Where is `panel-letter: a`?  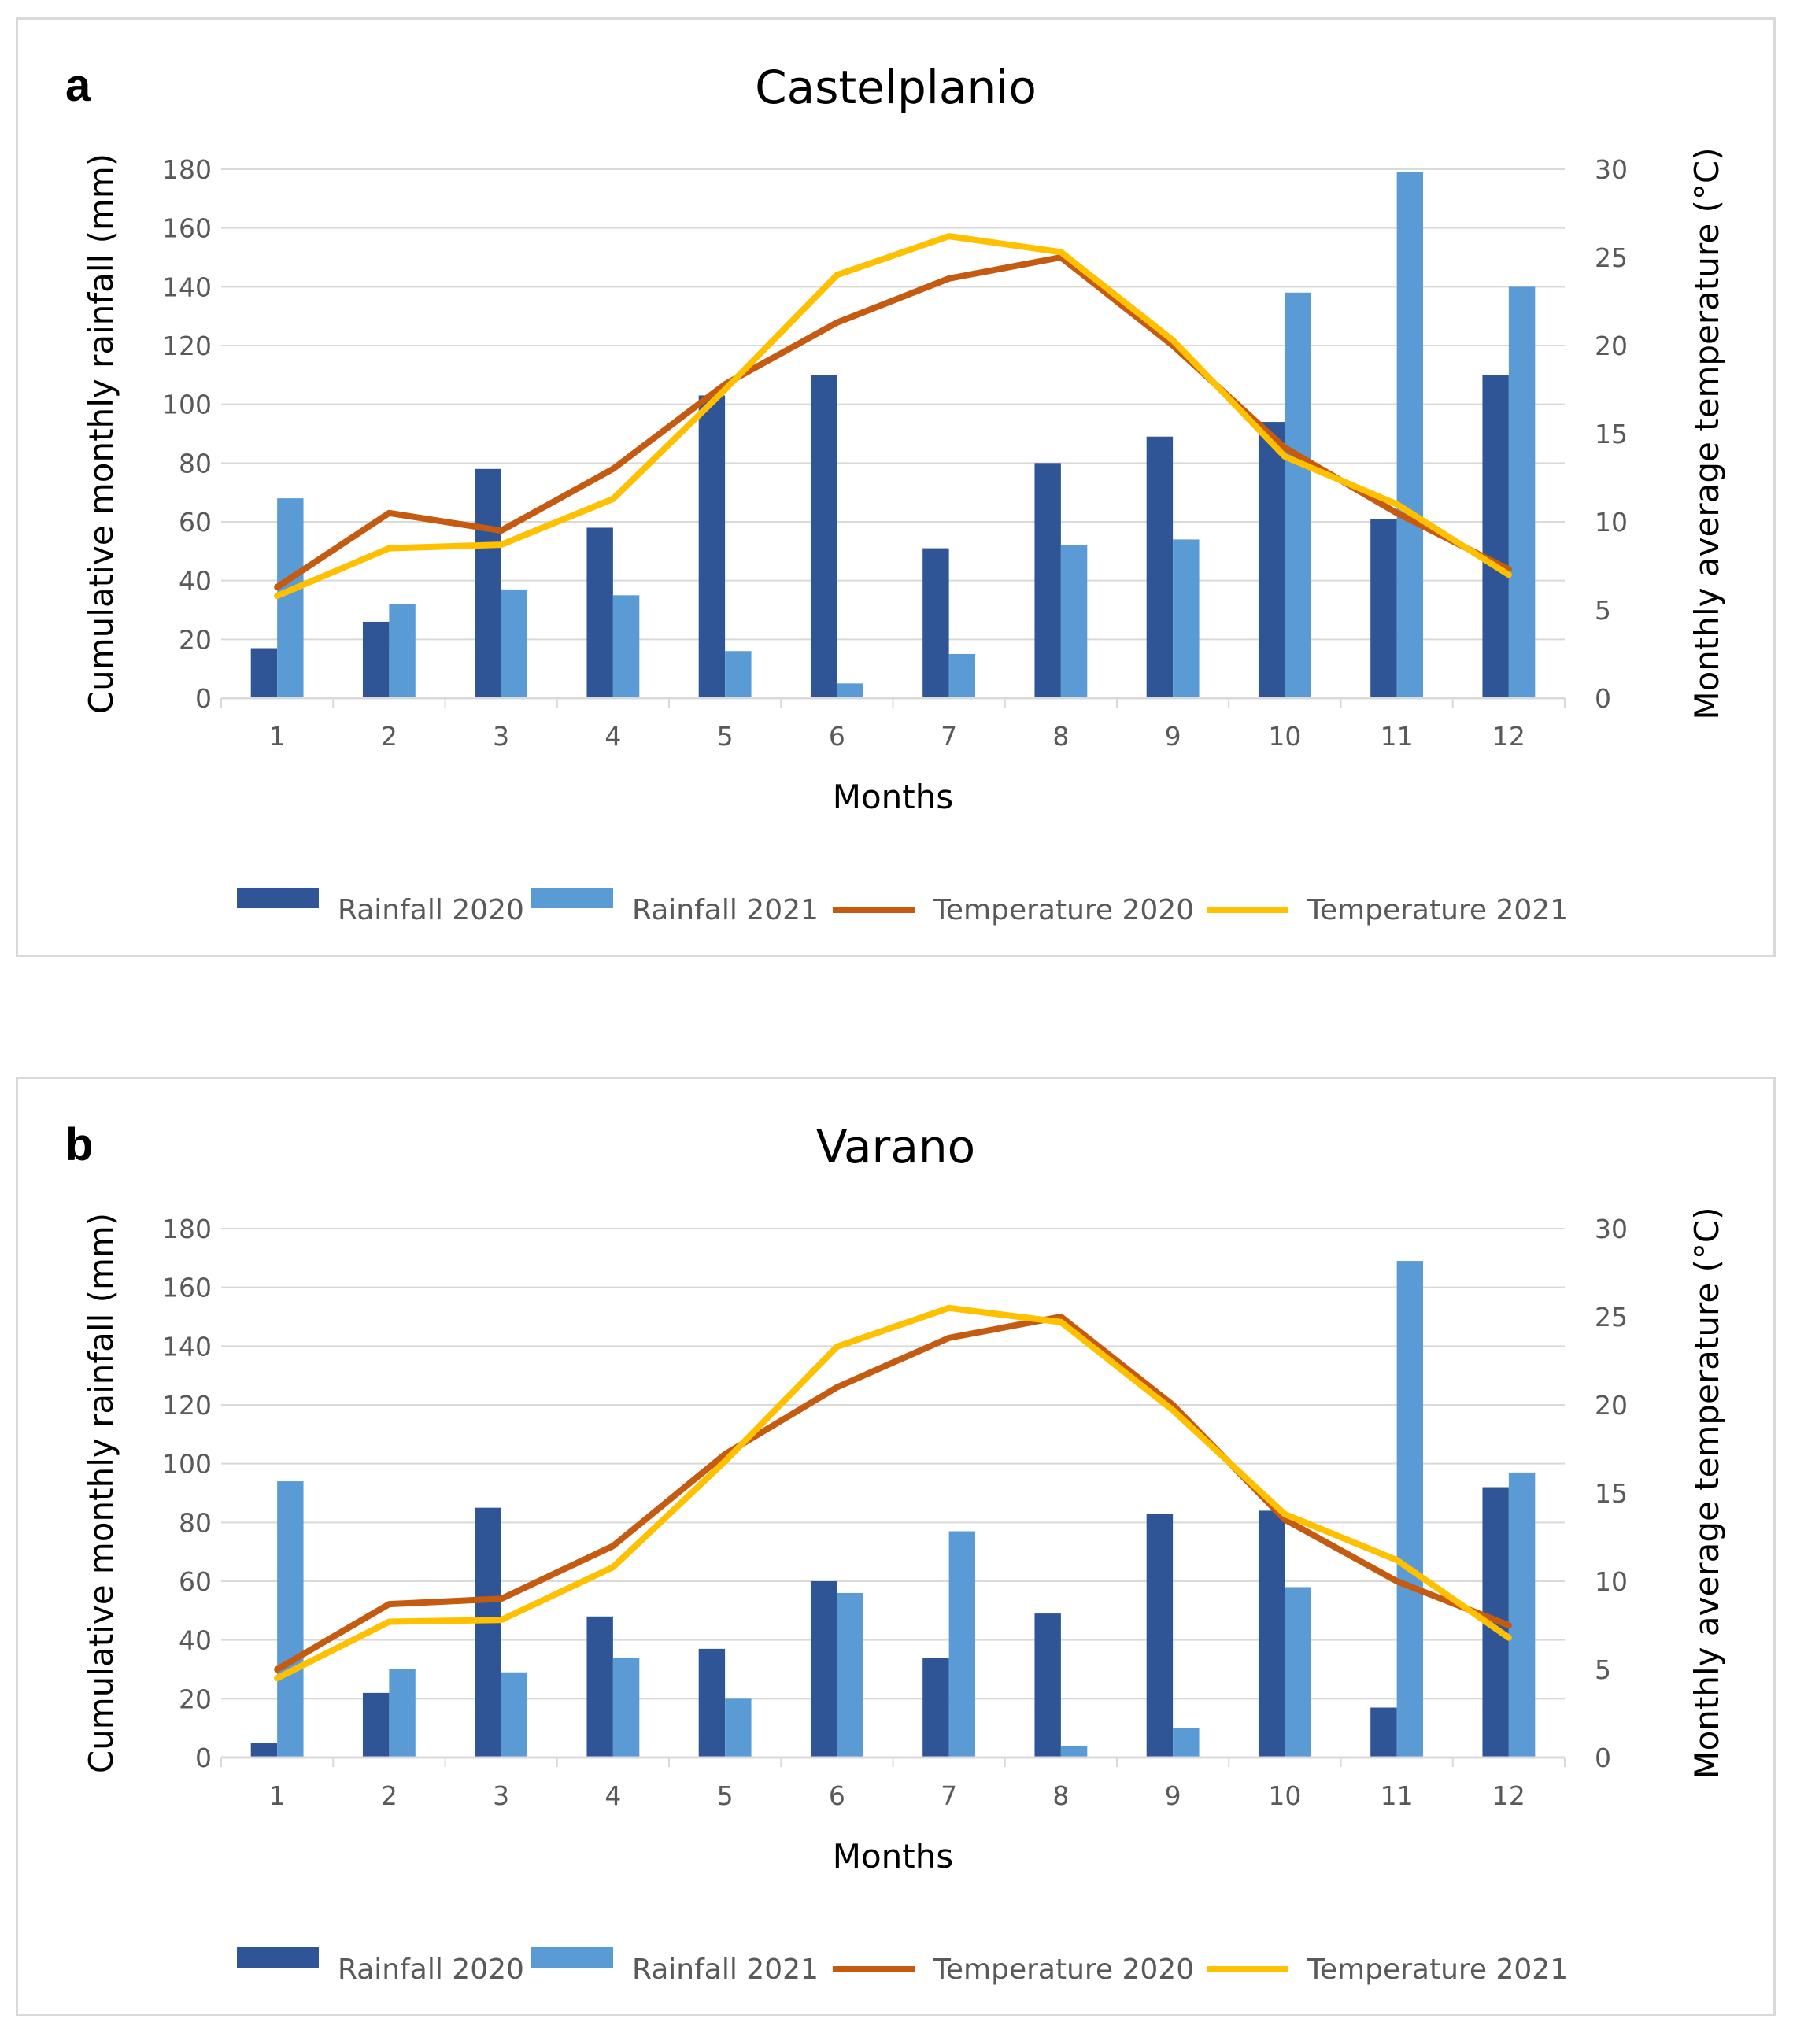
panel-letter: a is located at coordinates (78, 85).